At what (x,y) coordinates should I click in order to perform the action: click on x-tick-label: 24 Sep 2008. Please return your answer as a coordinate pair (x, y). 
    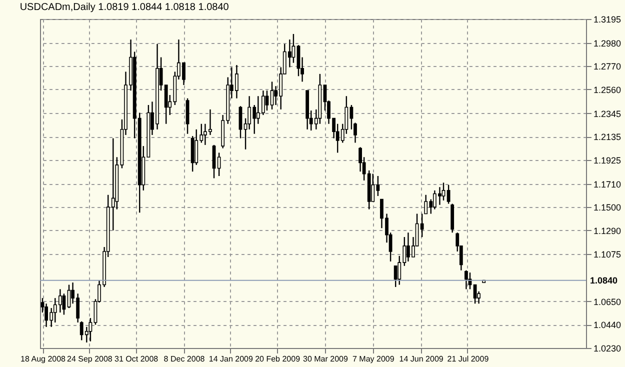
    Looking at the image, I should click on (89, 359).